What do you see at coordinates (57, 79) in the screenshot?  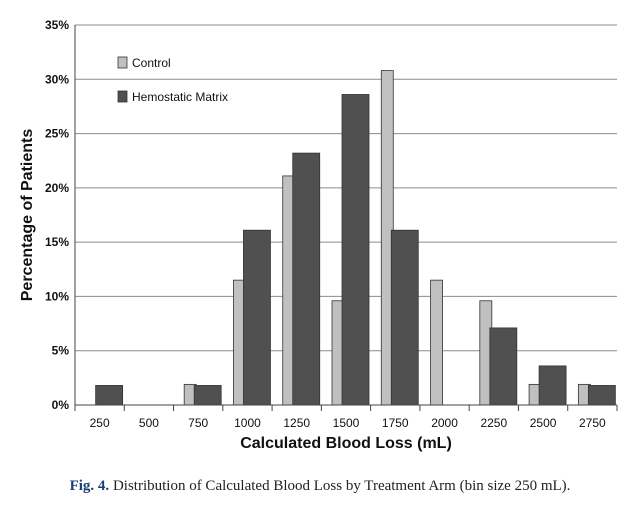 I see `y-tick-label: 30%` at bounding box center [57, 79].